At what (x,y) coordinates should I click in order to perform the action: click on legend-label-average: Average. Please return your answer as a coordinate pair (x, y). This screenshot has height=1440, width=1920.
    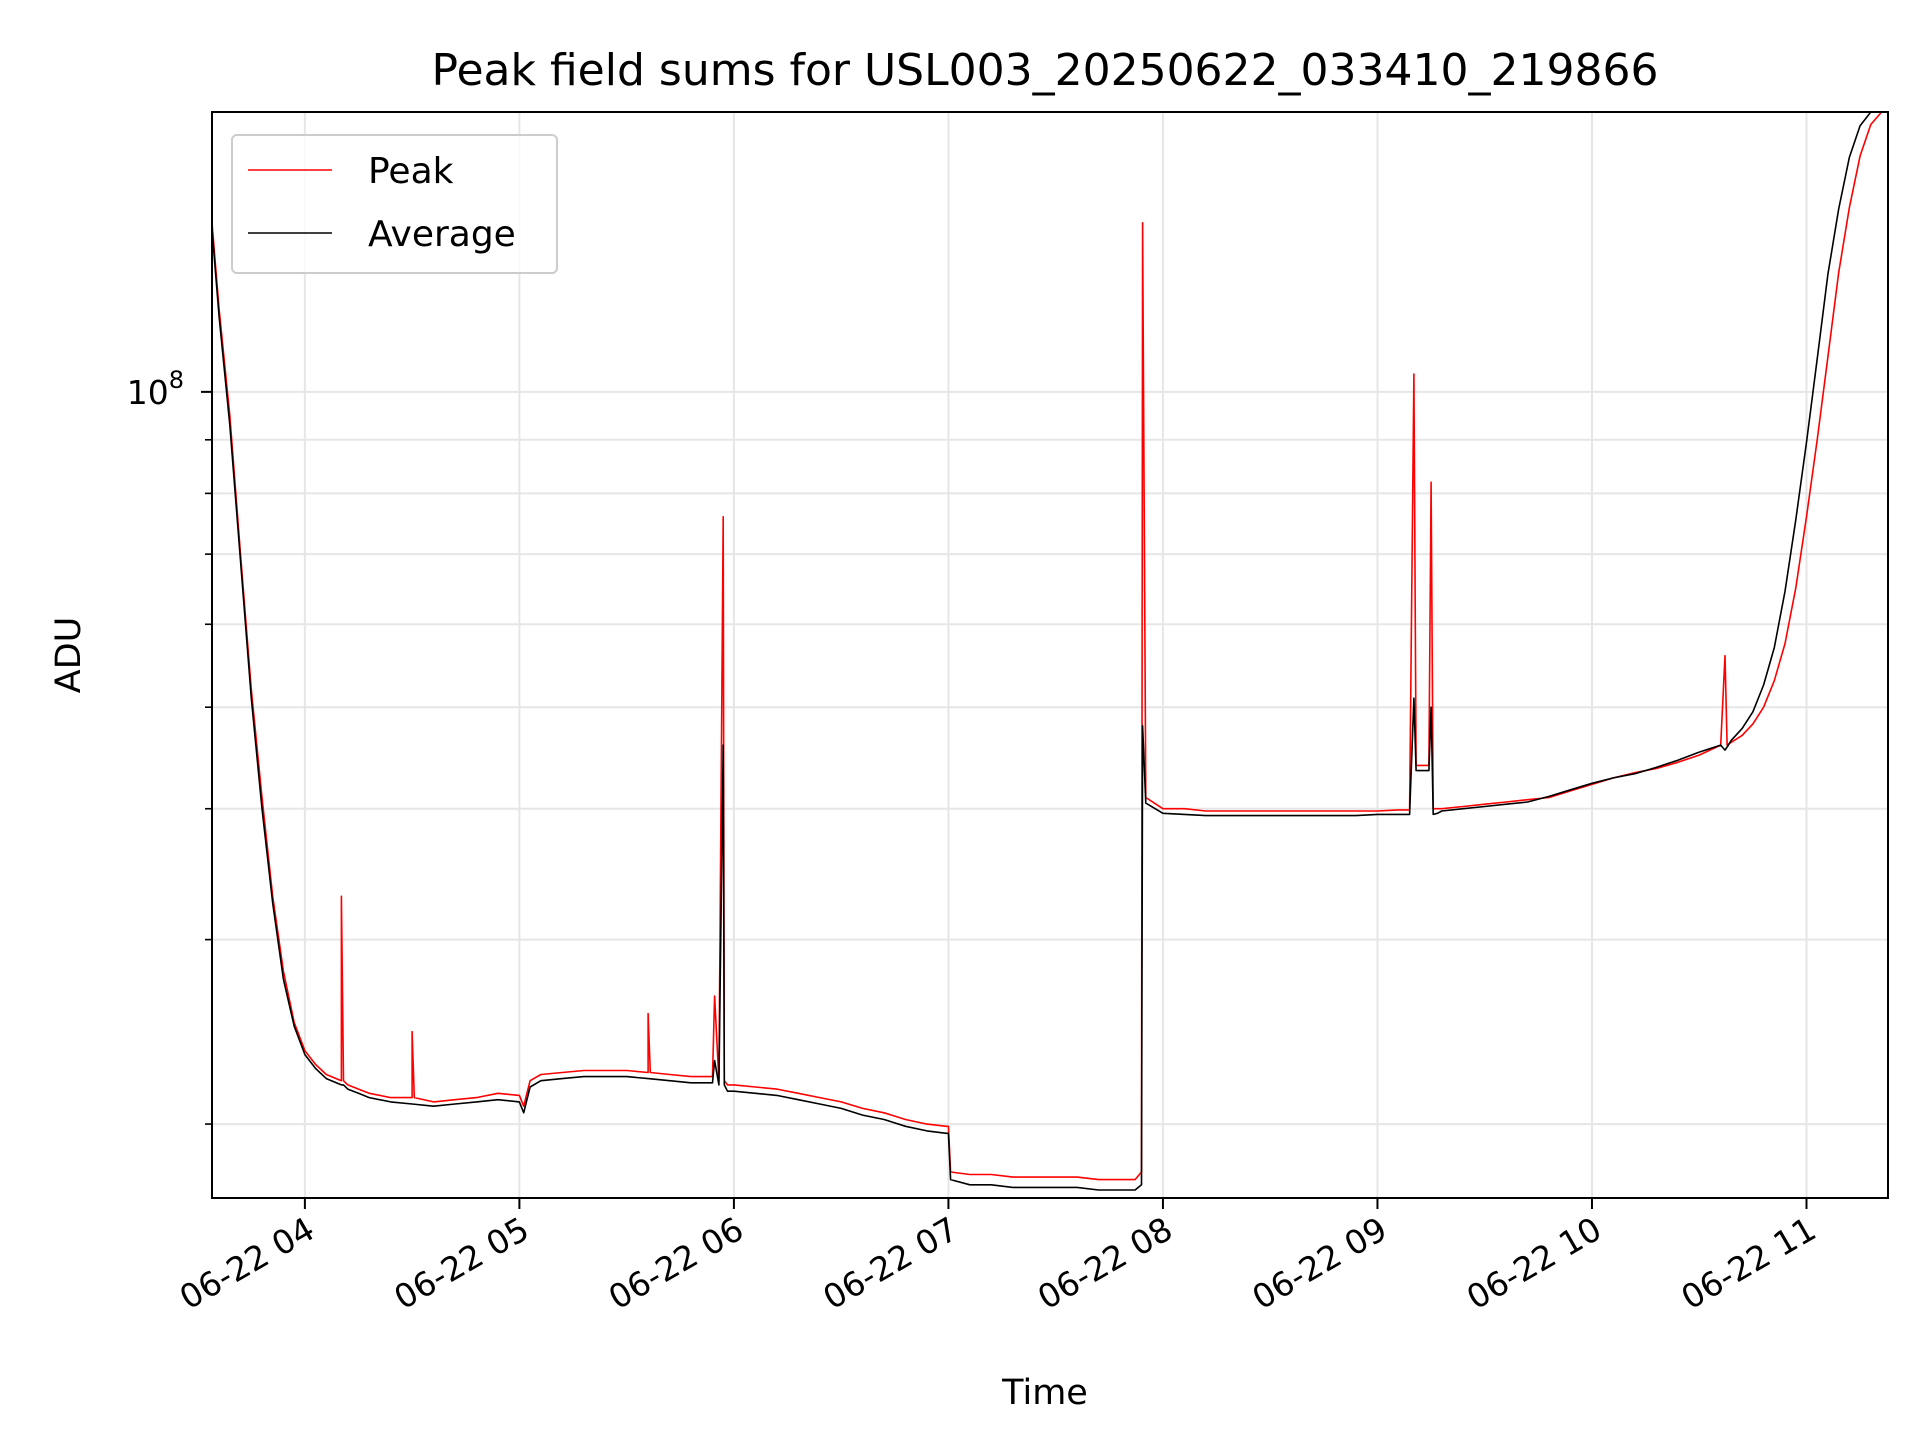
    Looking at the image, I should click on (442, 234).